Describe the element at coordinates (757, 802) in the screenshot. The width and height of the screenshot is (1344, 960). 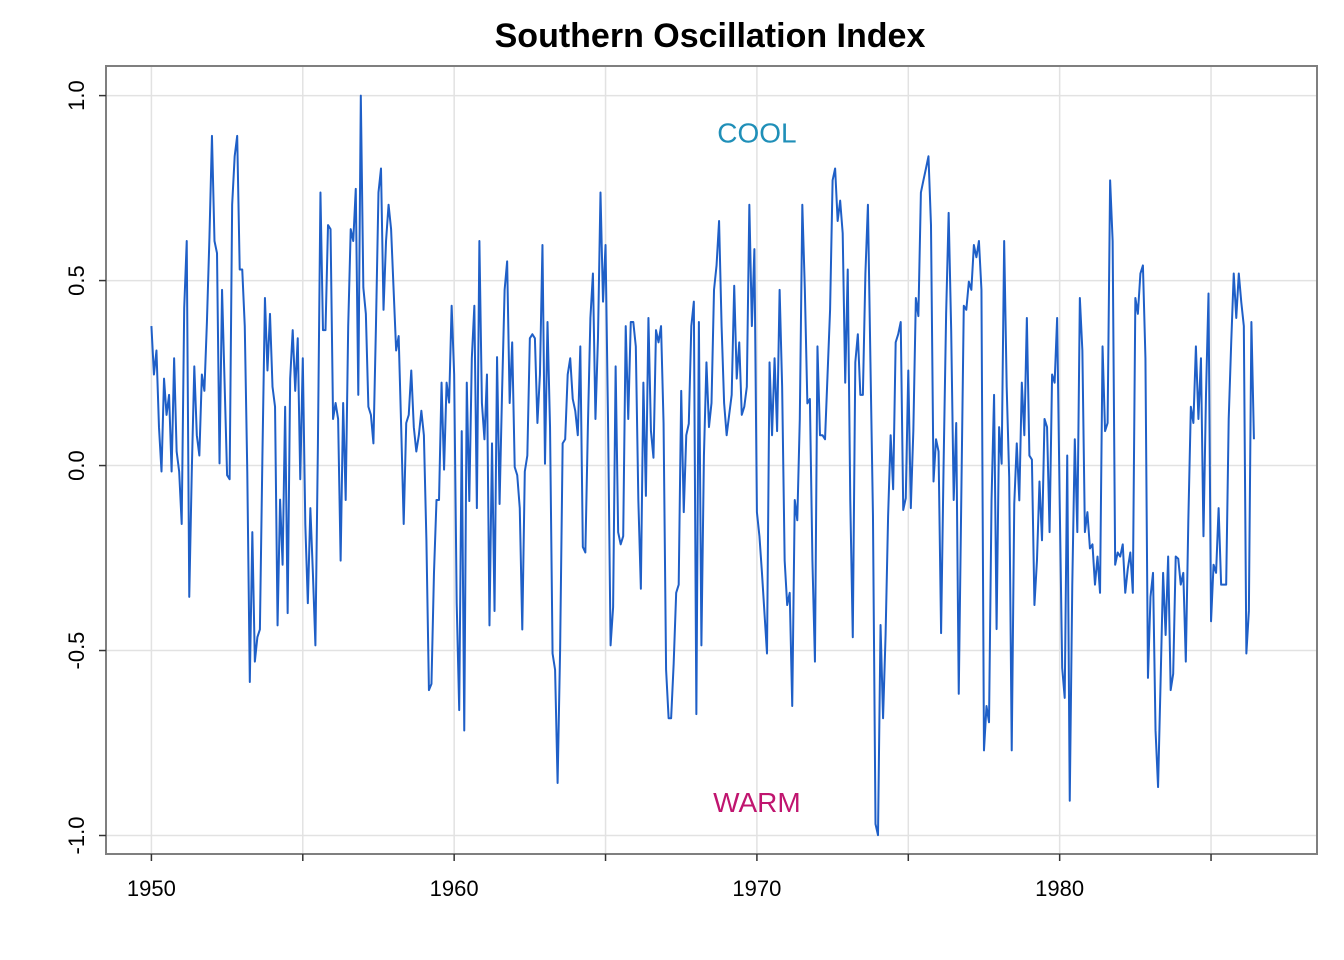
I see `annotation-warm: WARM` at that location.